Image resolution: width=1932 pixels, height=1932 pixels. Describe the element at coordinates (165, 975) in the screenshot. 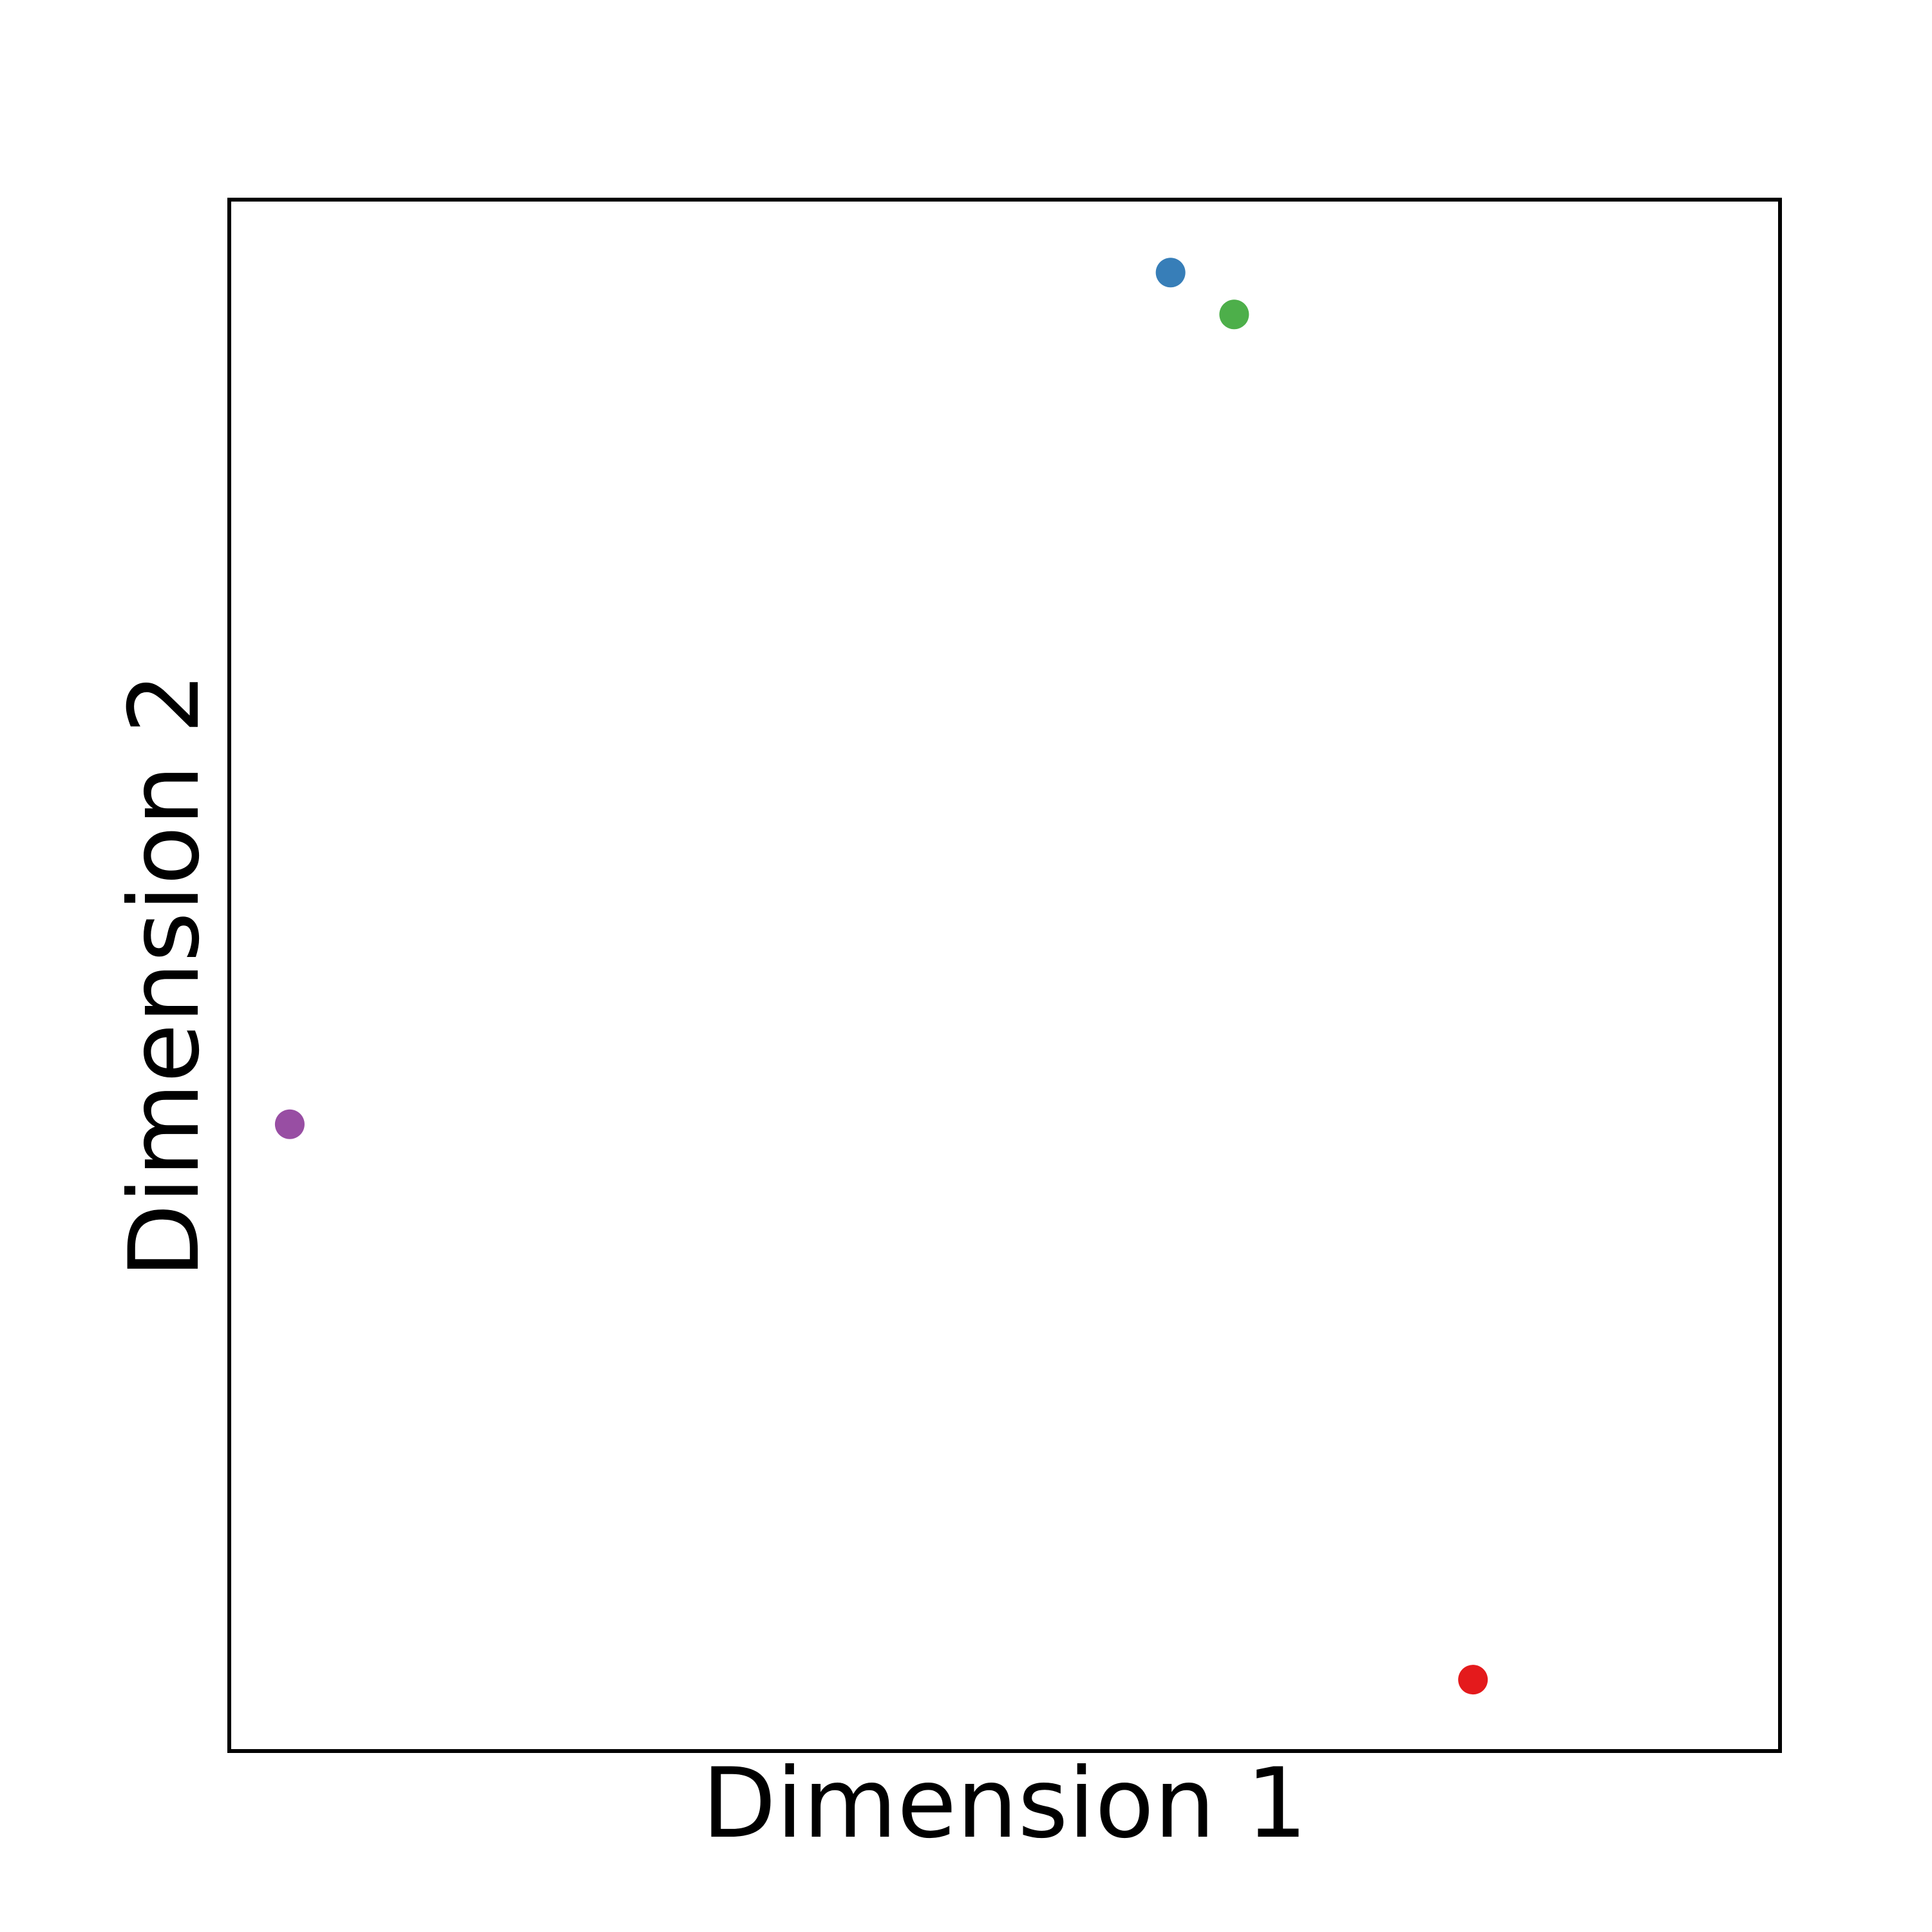

I see `y-axis-label: Dimension 2` at that location.